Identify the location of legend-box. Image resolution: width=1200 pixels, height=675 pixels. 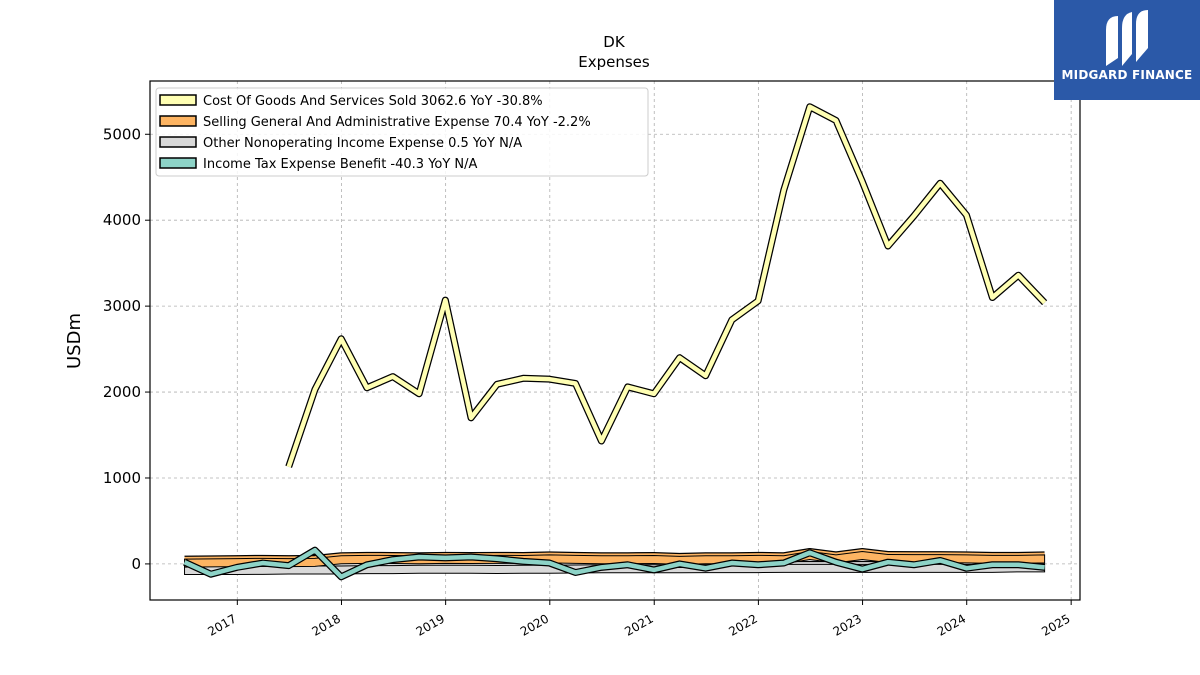
(402, 132).